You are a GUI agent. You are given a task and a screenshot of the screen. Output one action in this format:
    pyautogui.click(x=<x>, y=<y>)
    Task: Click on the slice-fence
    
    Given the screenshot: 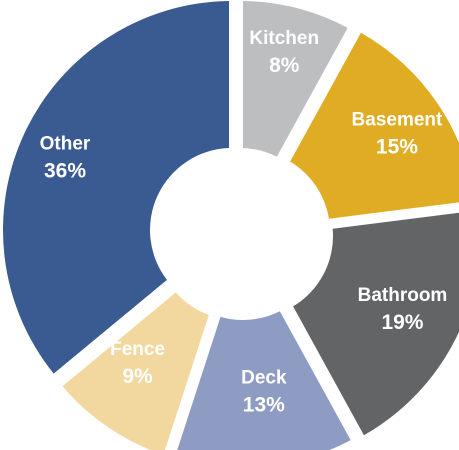 What is the action you would take?
    pyautogui.click(x=135, y=371)
    